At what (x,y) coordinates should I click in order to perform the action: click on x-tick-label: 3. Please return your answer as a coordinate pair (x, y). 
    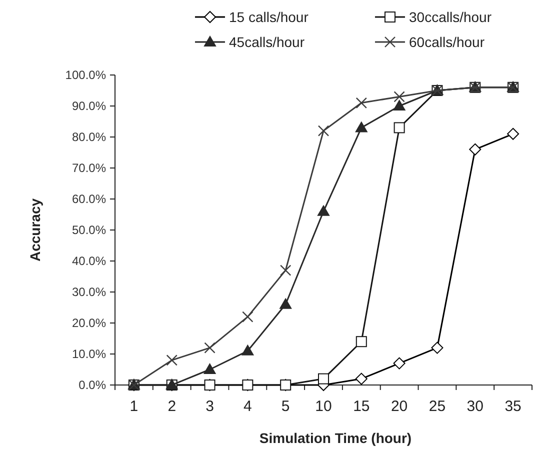
    Looking at the image, I should click on (210, 406).